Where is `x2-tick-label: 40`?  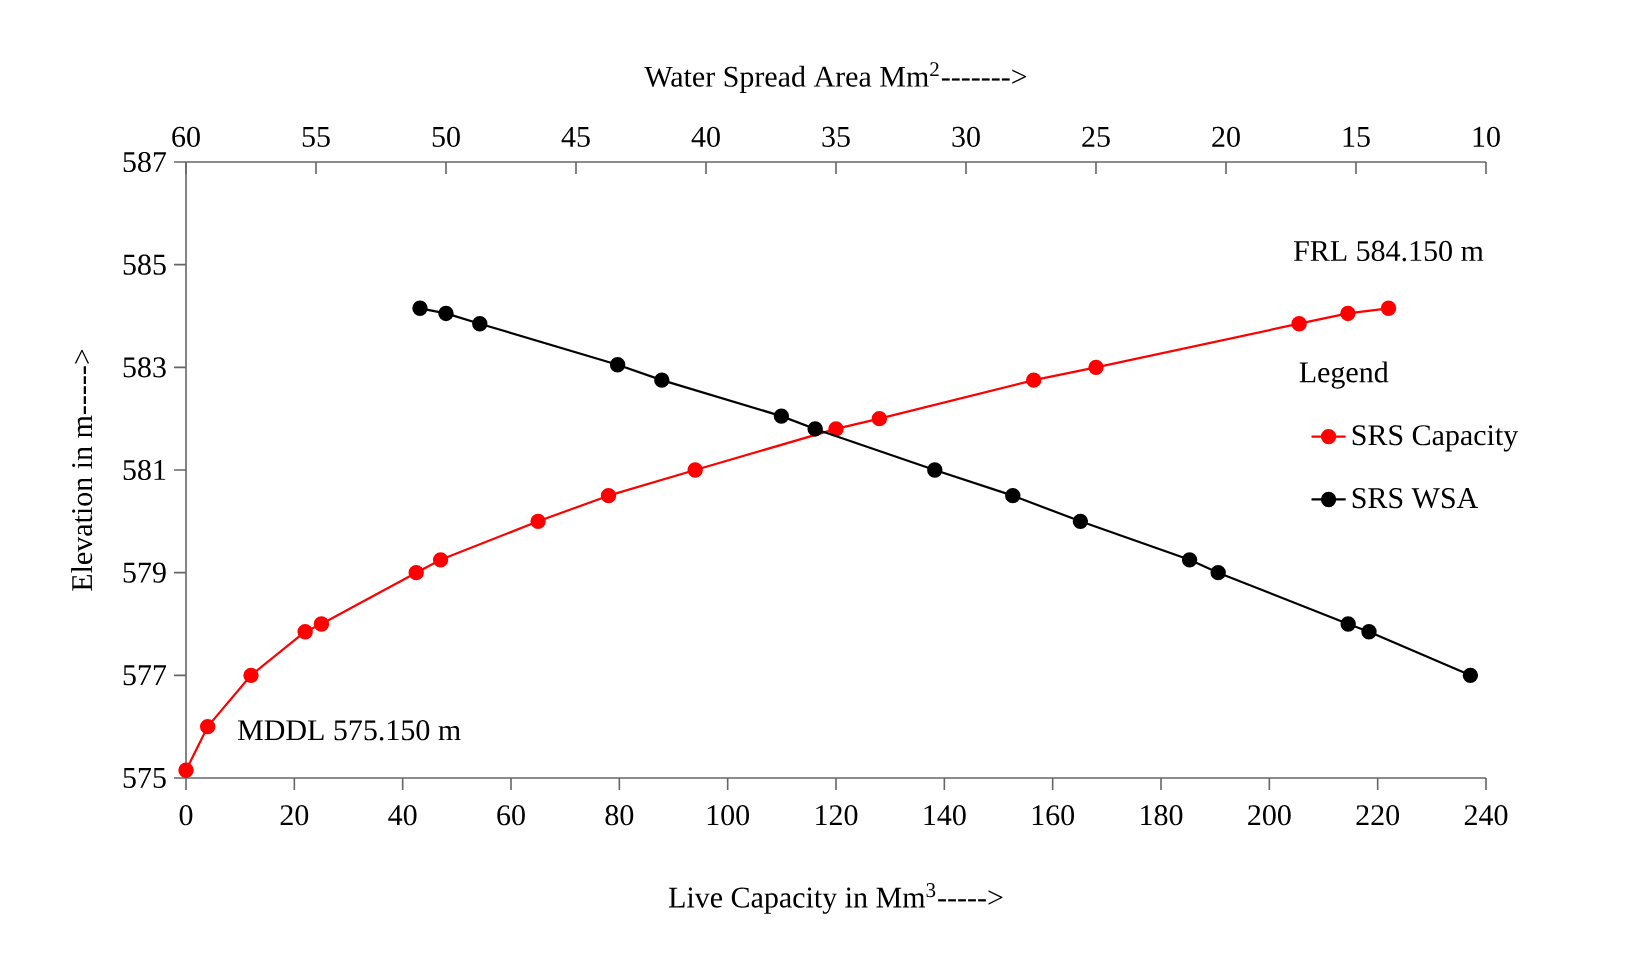
x2-tick-label: 40 is located at coordinates (705, 136).